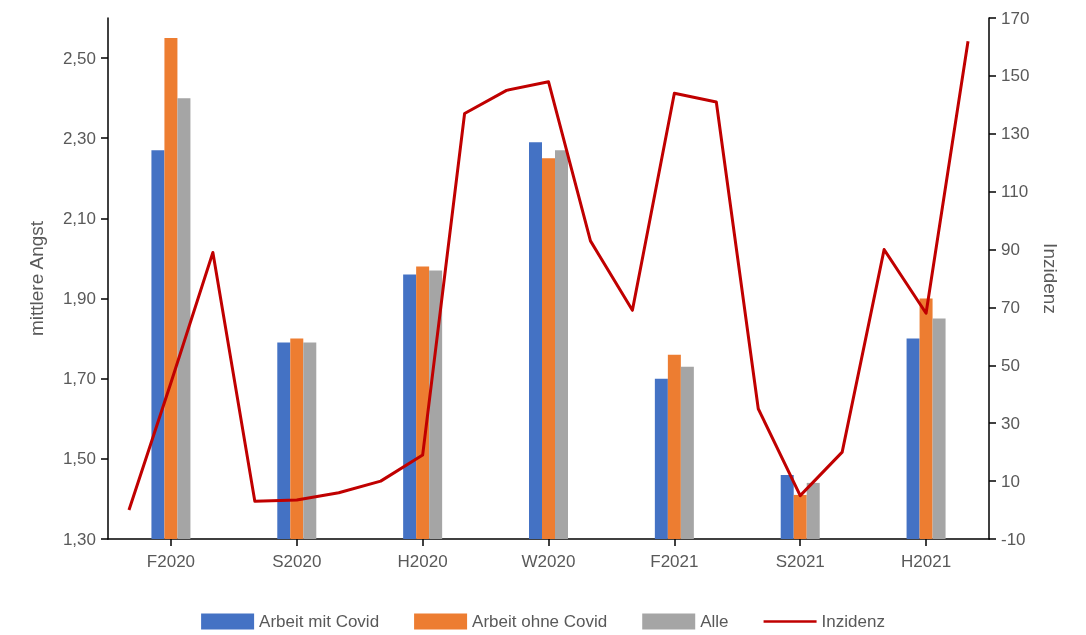  What do you see at coordinates (1015, 134) in the screenshot?
I see `y2-tick-label: 130` at bounding box center [1015, 134].